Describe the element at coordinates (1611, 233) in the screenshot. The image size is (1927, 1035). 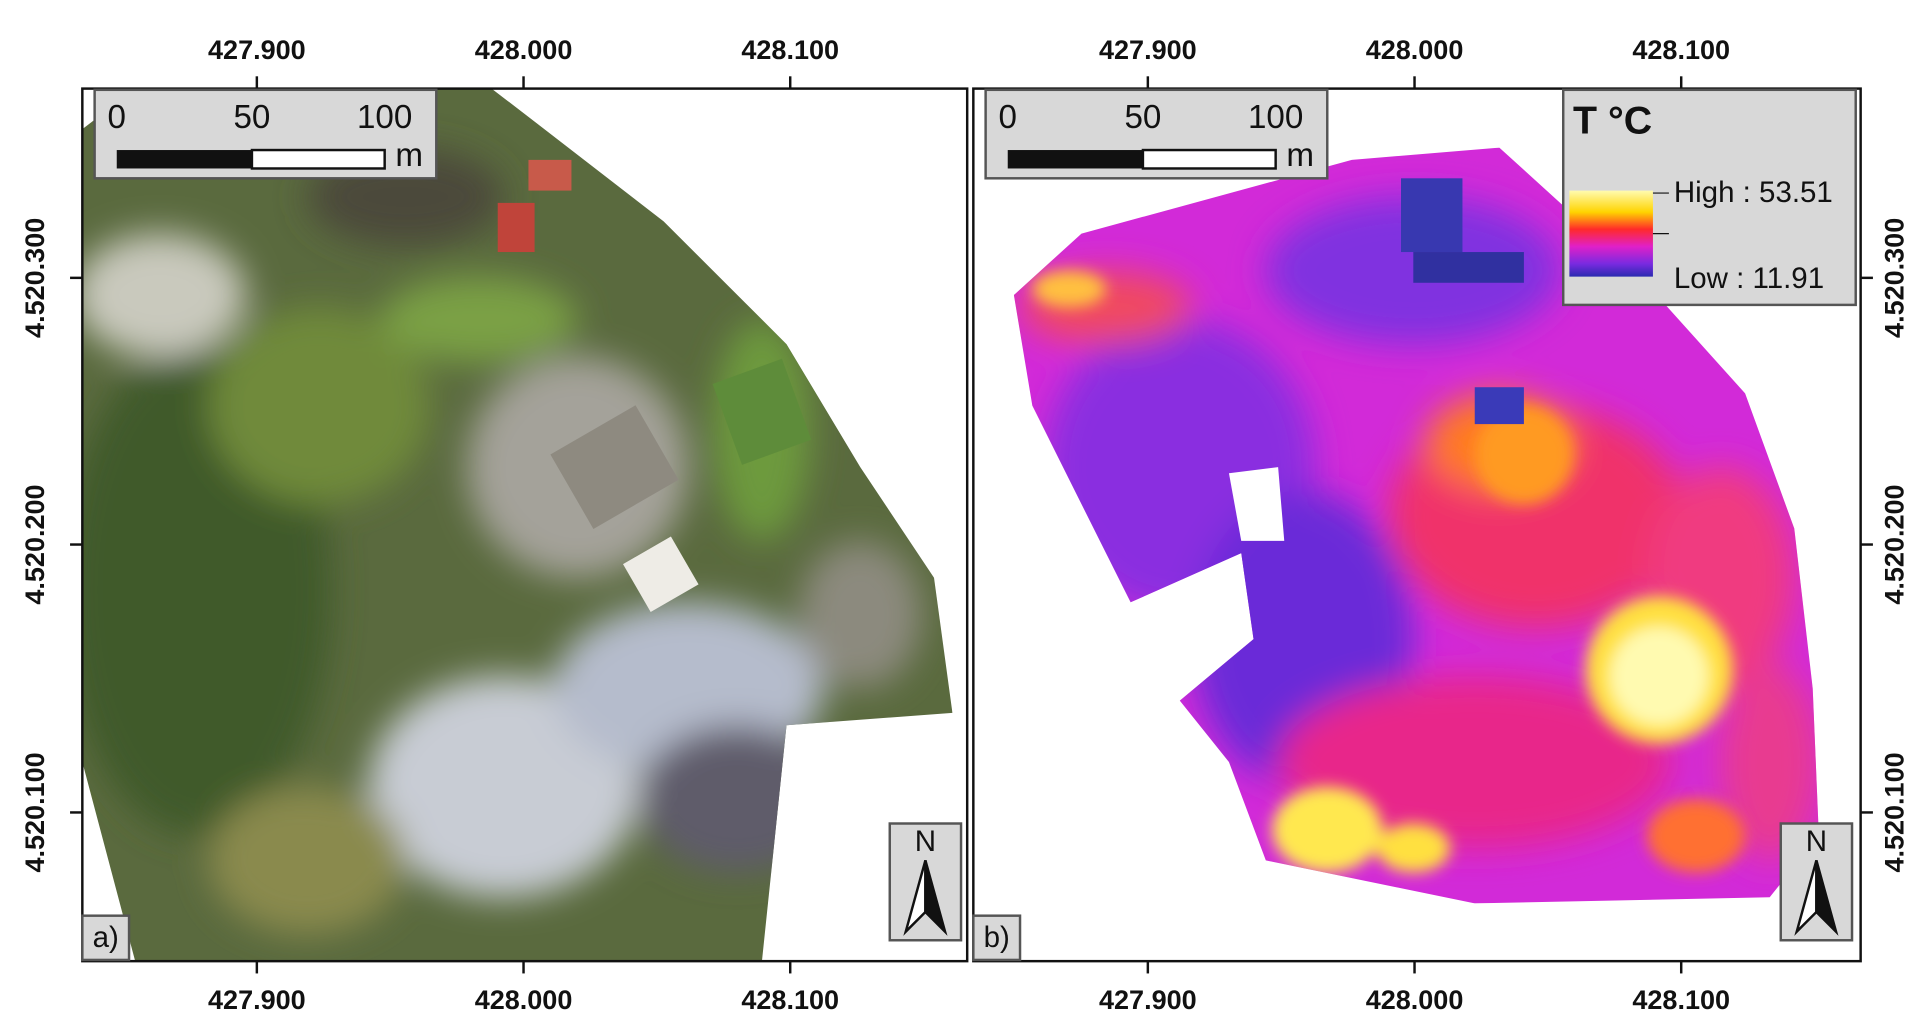
I see `color-ramp` at that location.